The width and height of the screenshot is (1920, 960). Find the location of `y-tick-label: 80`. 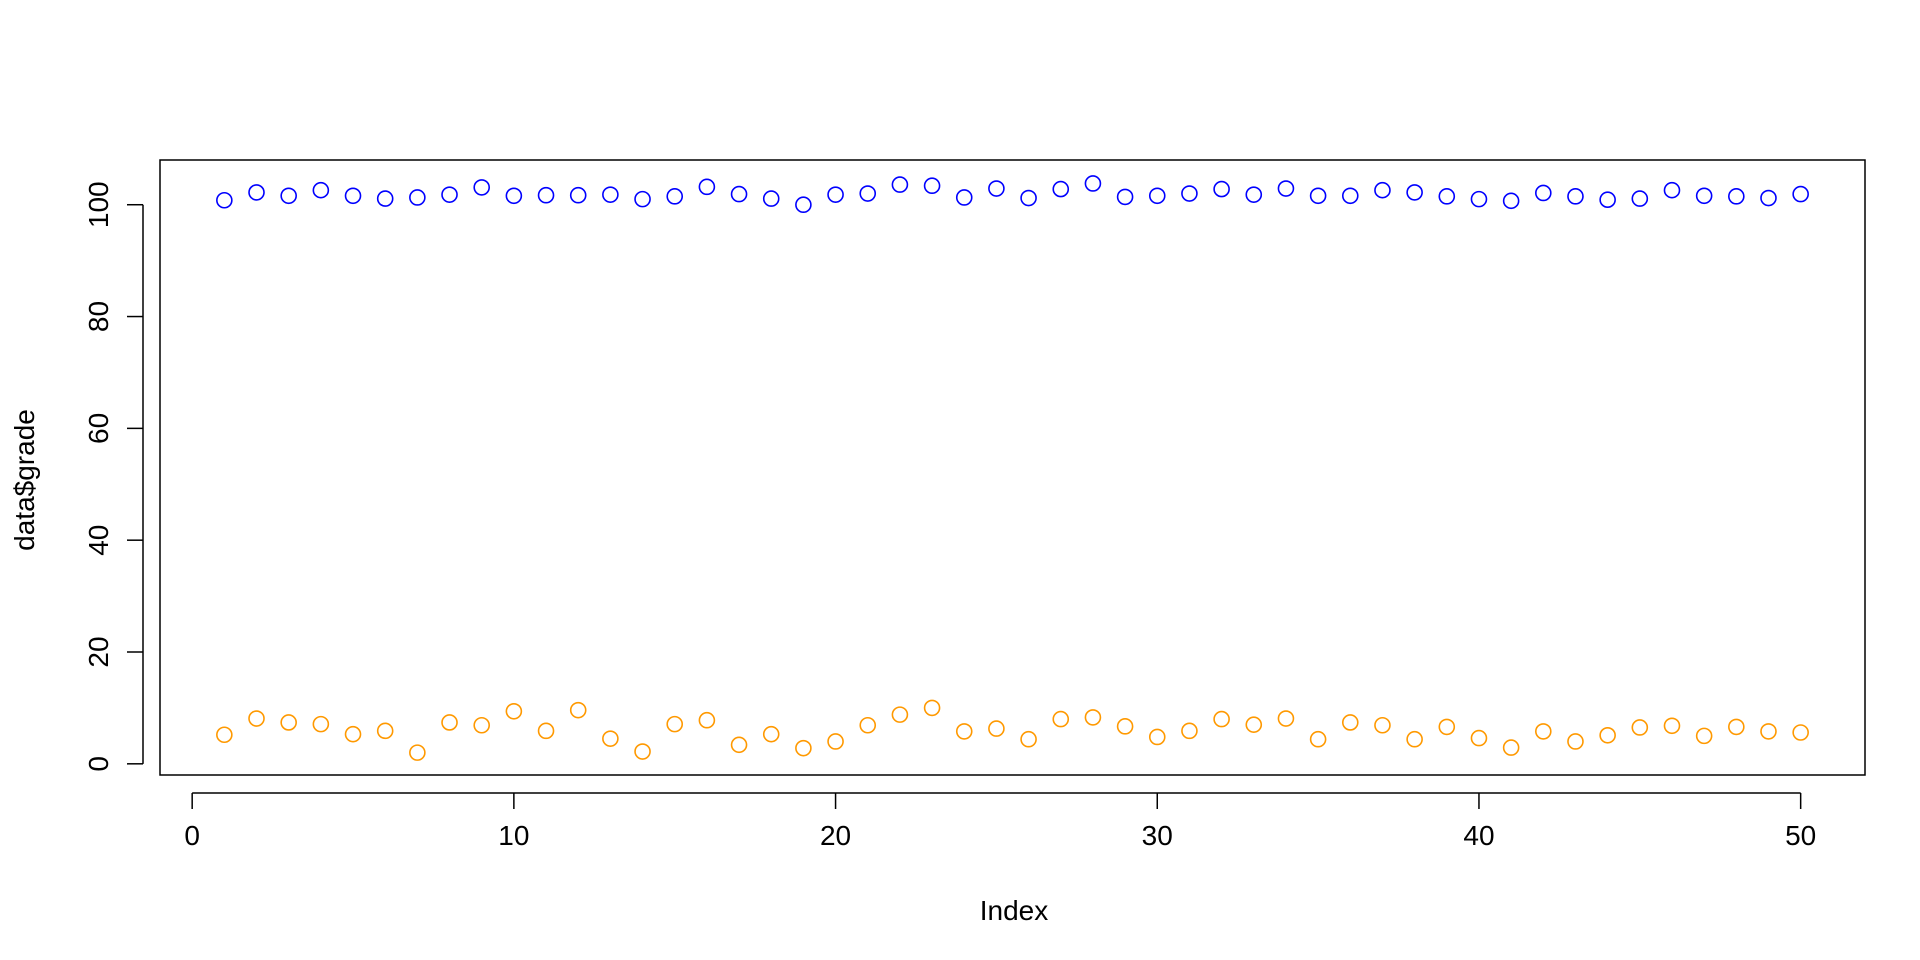

y-tick-label: 80 is located at coordinates (98, 316).